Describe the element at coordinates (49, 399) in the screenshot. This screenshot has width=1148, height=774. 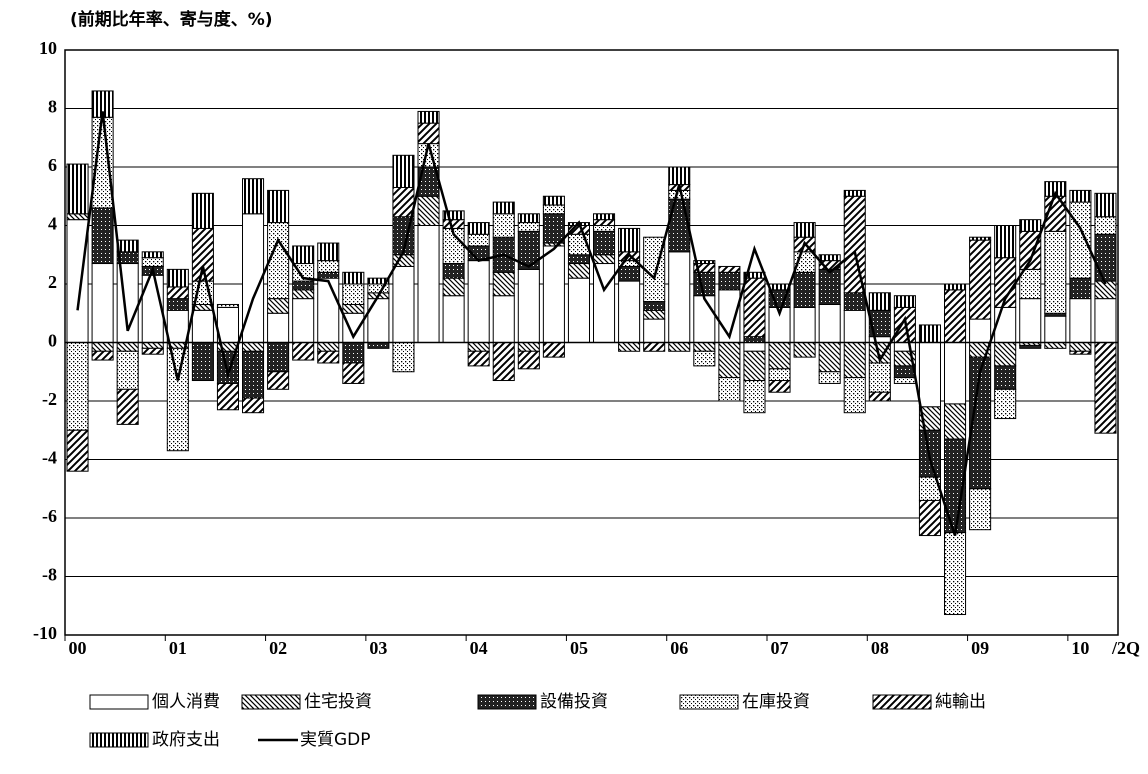
I see `y-tick-label: -2` at that location.